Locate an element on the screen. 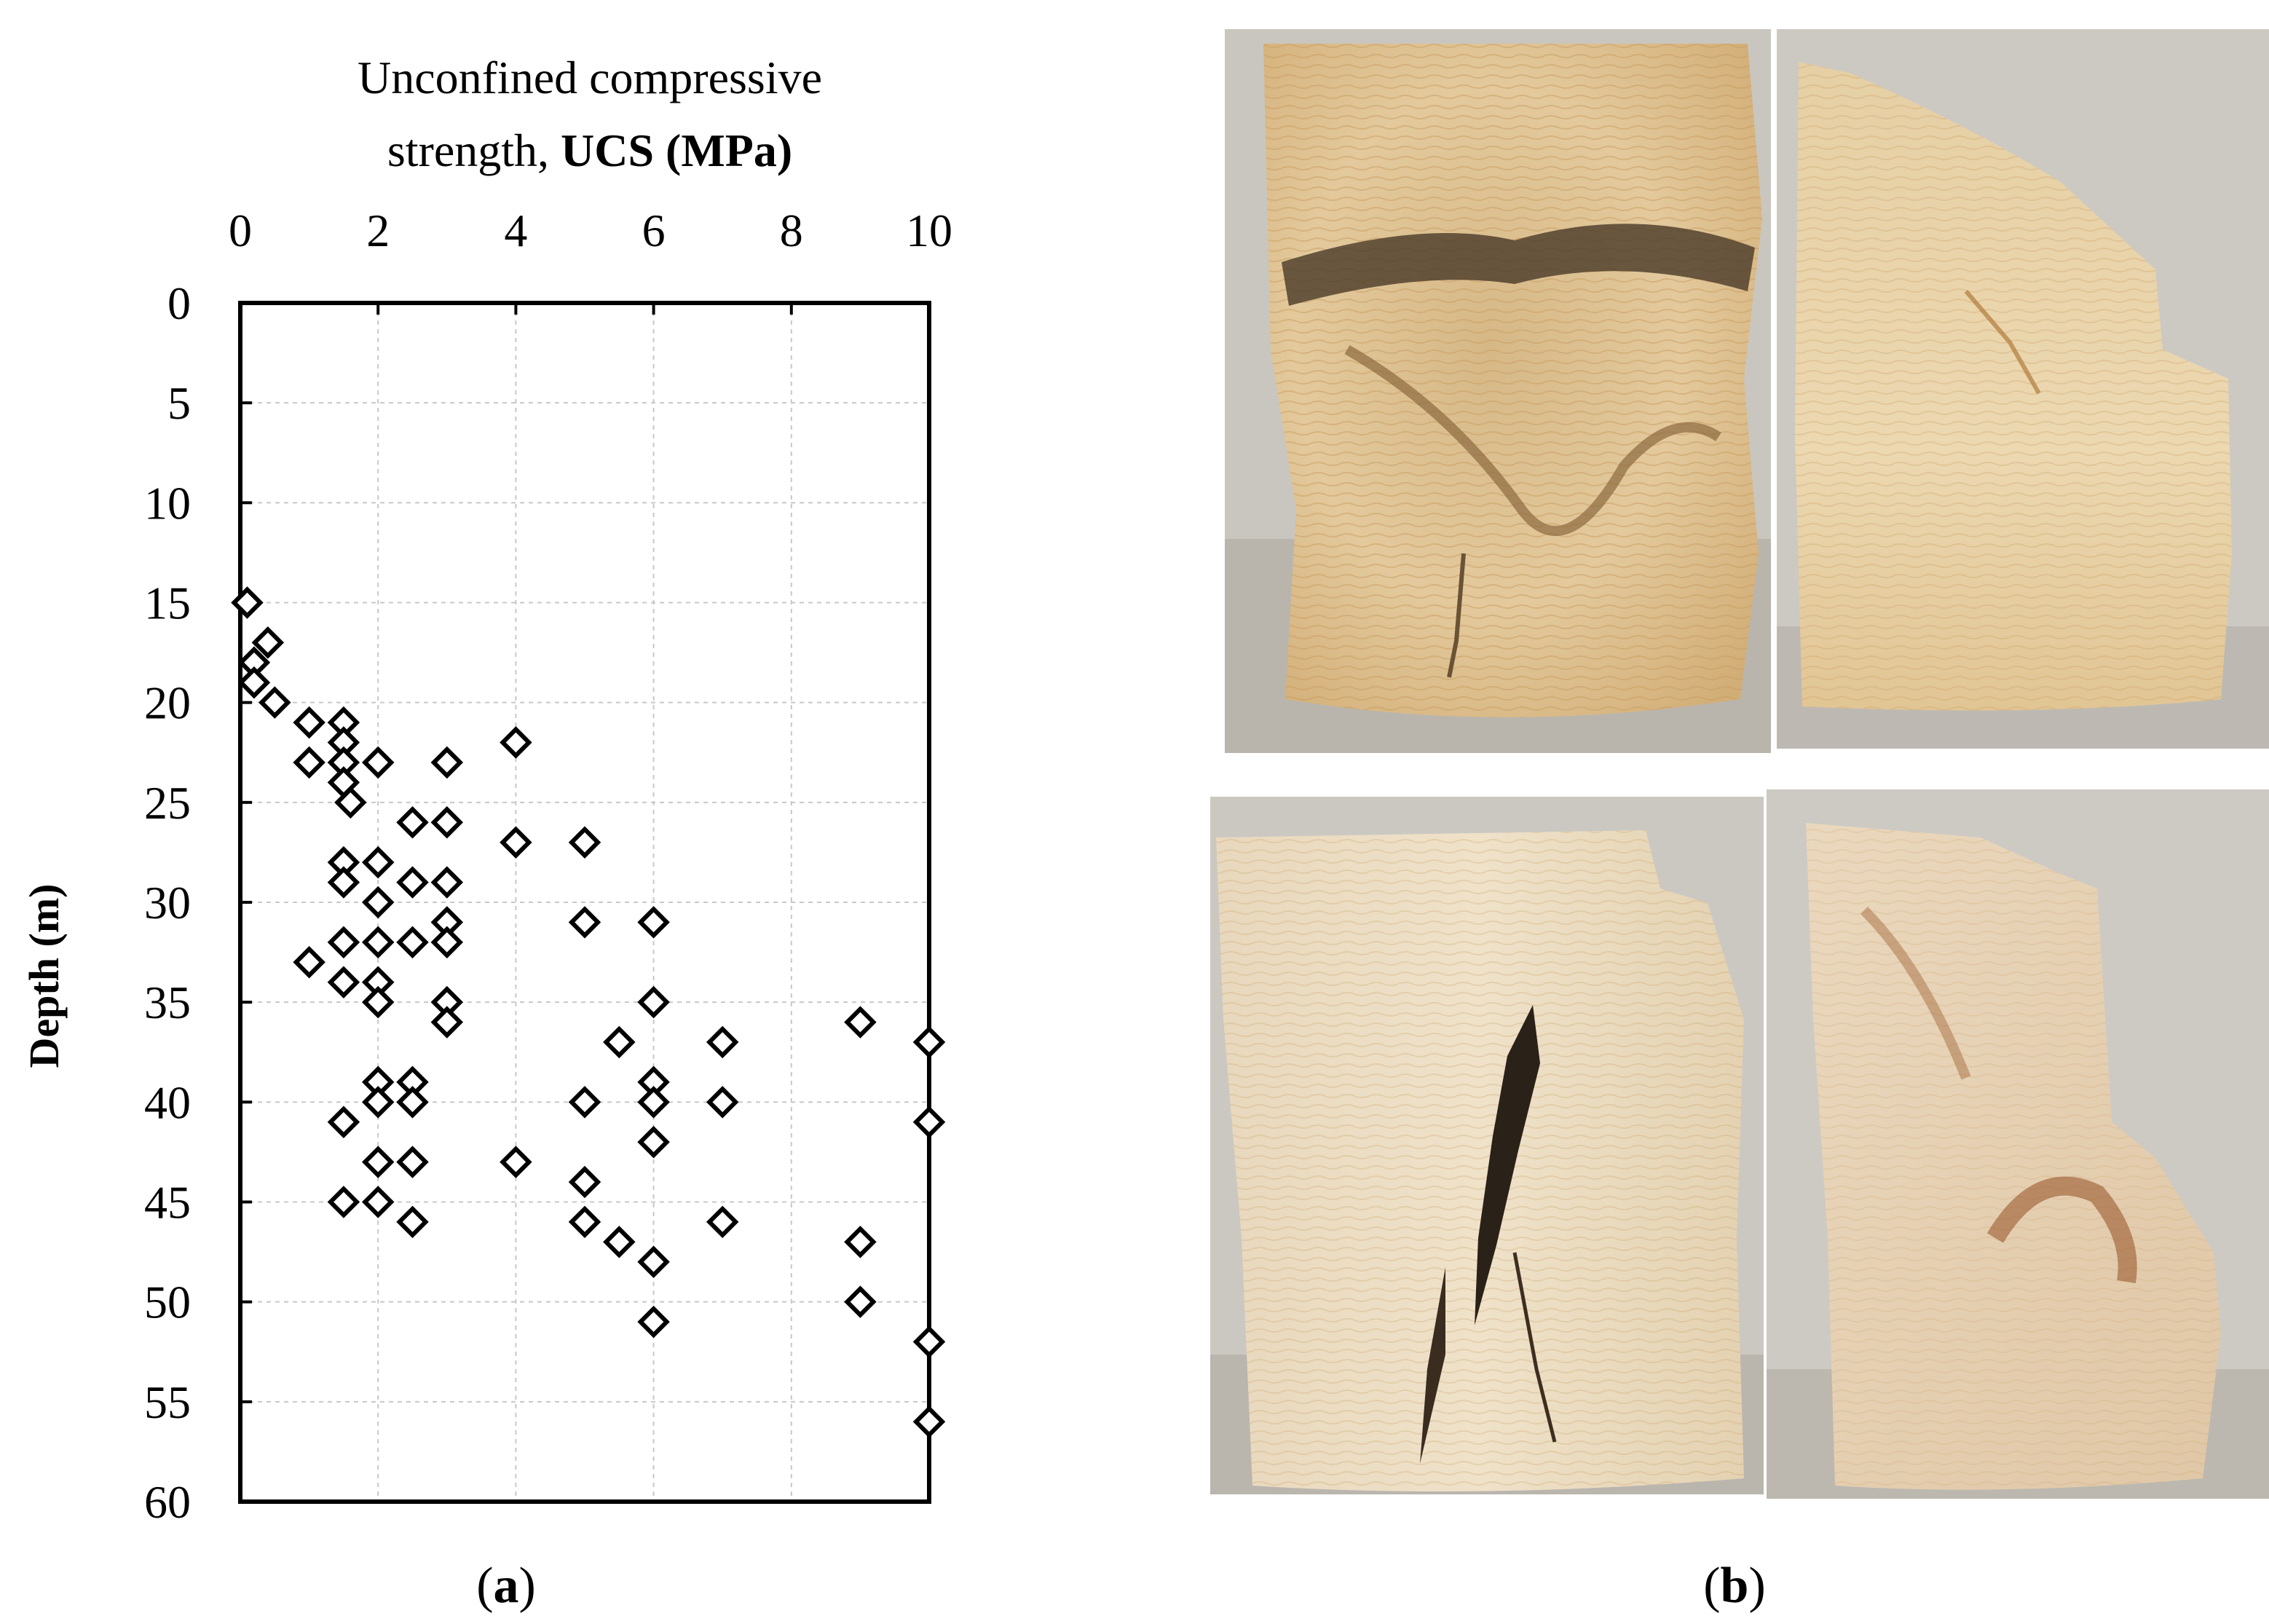 The height and width of the screenshot is (1624, 2269). y-tick-labels: 0 5 10 15 20 25 30 35 40 45 50 55 60 is located at coordinates (167, 902).